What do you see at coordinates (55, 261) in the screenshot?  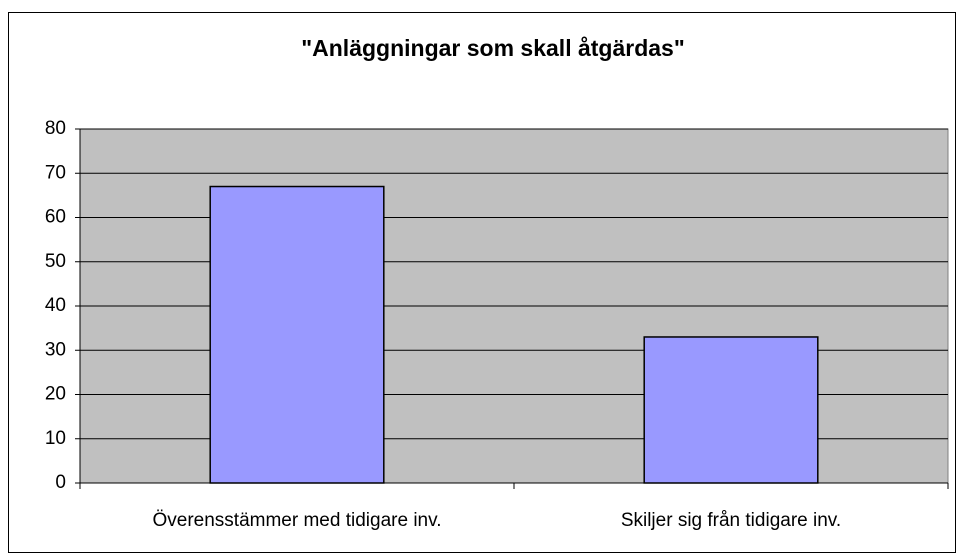 I see `y-tick-label: 50` at bounding box center [55, 261].